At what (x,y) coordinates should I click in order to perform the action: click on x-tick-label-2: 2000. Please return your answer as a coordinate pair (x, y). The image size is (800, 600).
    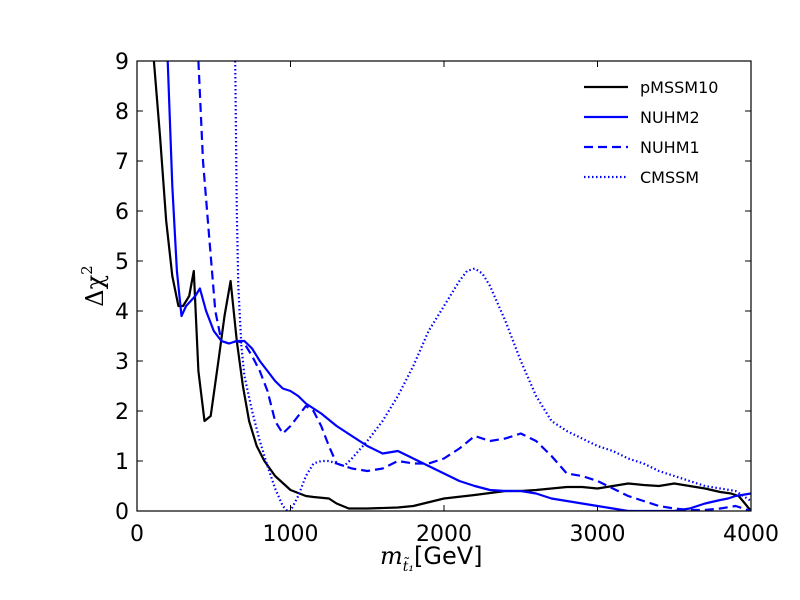
    Looking at the image, I should click on (444, 534).